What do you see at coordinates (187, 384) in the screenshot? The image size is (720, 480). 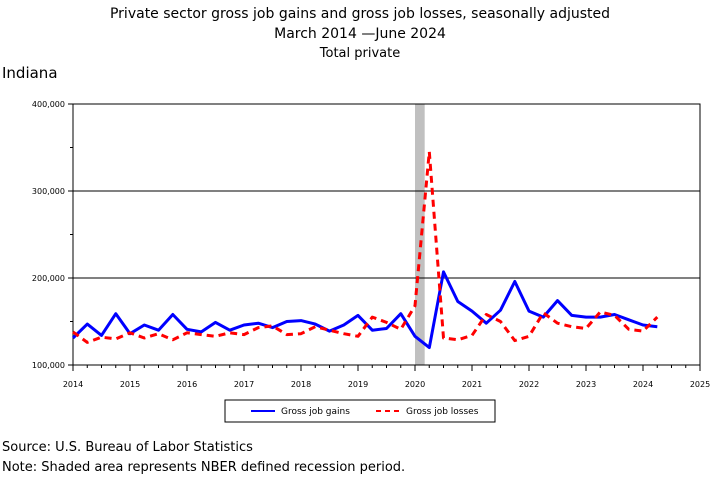 I see `x-tick-label: 2016` at bounding box center [187, 384].